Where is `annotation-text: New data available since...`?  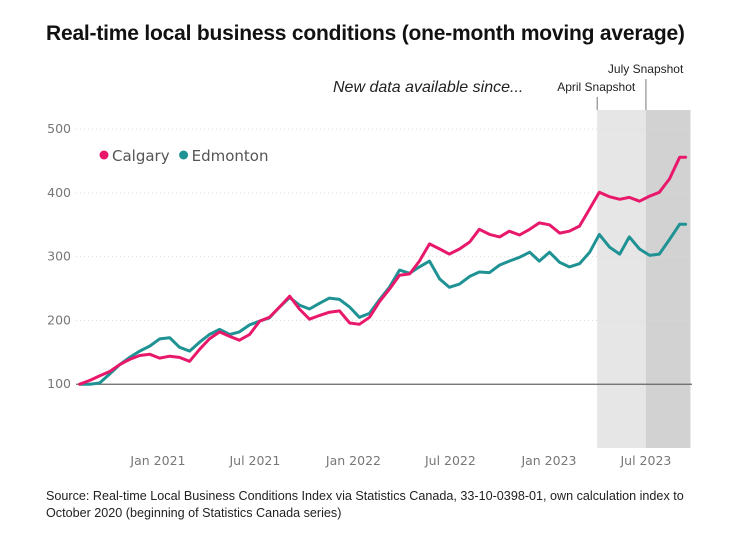
annotation-text: New data available since... is located at coordinates (428, 87).